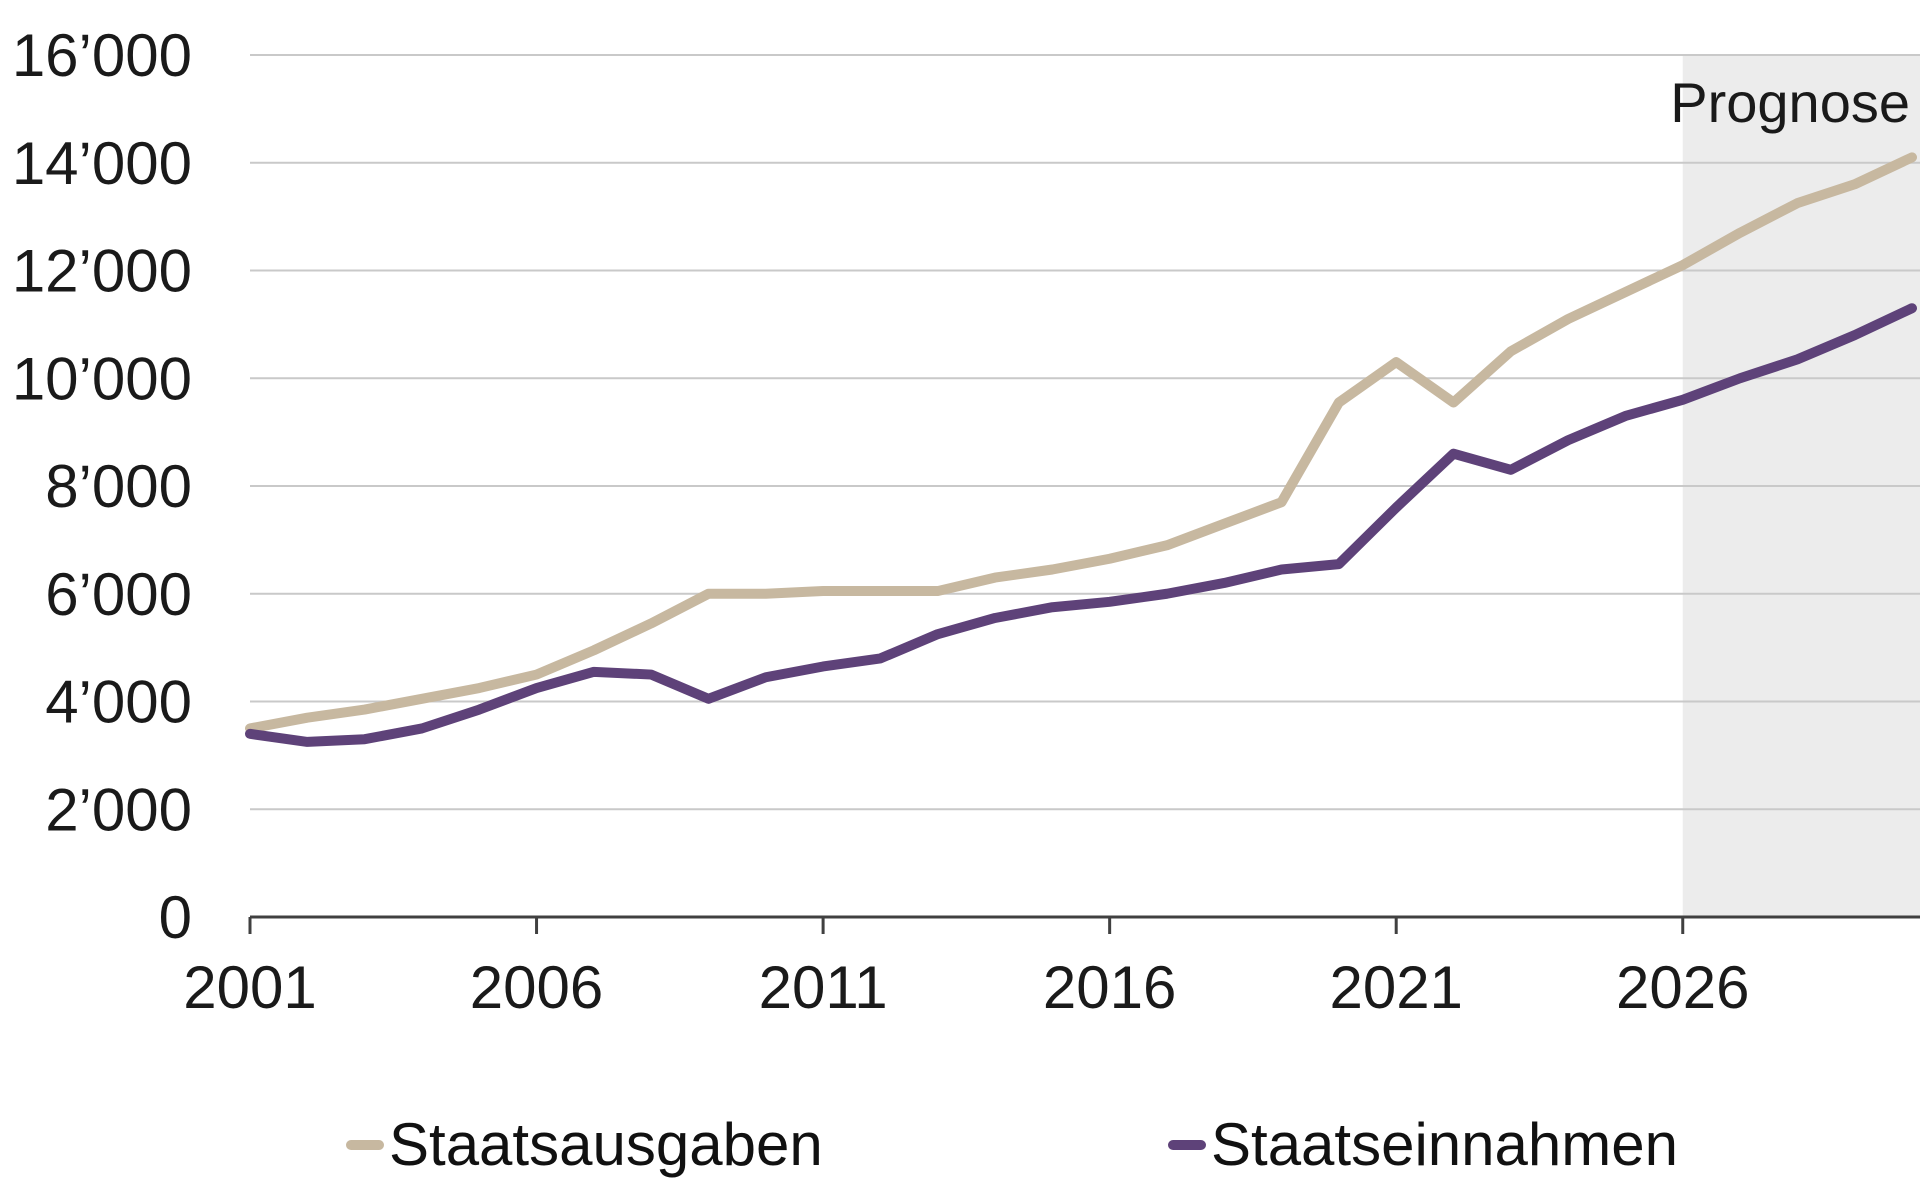 This screenshot has height=1200, width=1920. Describe the element at coordinates (249, 987) in the screenshot. I see `x-axis-label: 2001` at that location.